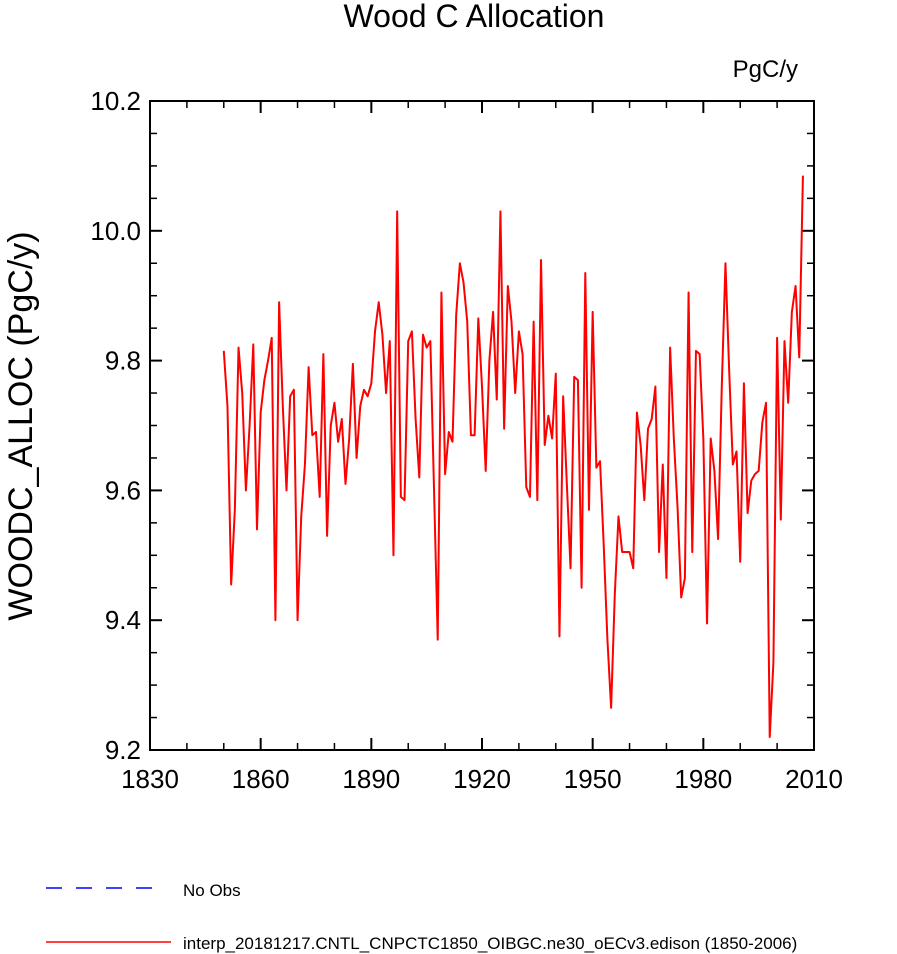 The height and width of the screenshot is (954, 897). I want to click on units-label: PgC/y, so click(765, 69).